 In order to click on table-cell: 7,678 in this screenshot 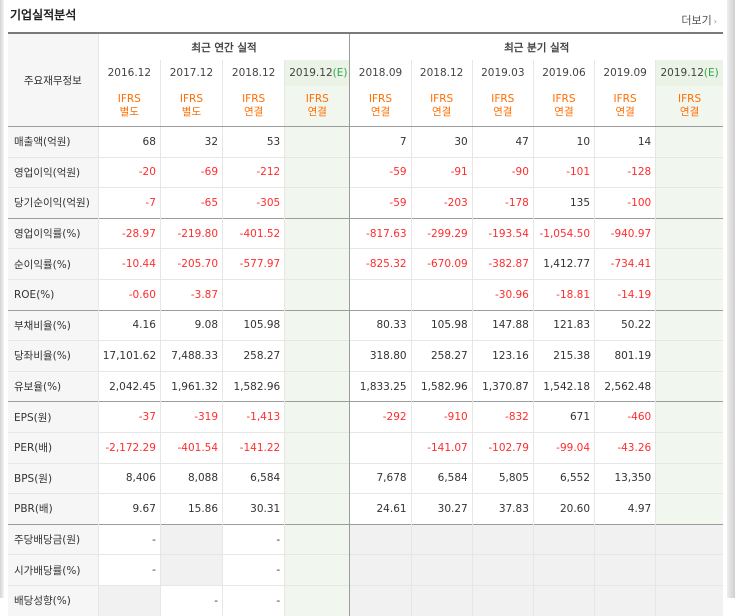, I will do `click(380, 478)`.